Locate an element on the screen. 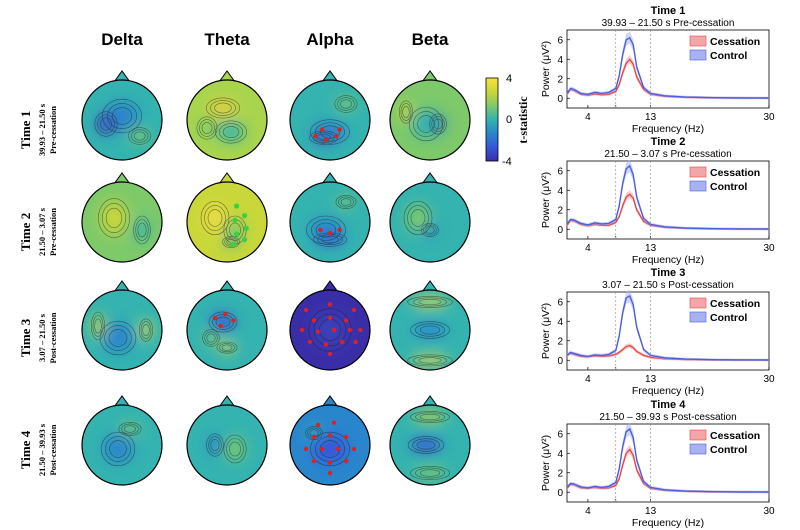  row-range: 39.93 – 21.50 s is located at coordinates (42, 129).